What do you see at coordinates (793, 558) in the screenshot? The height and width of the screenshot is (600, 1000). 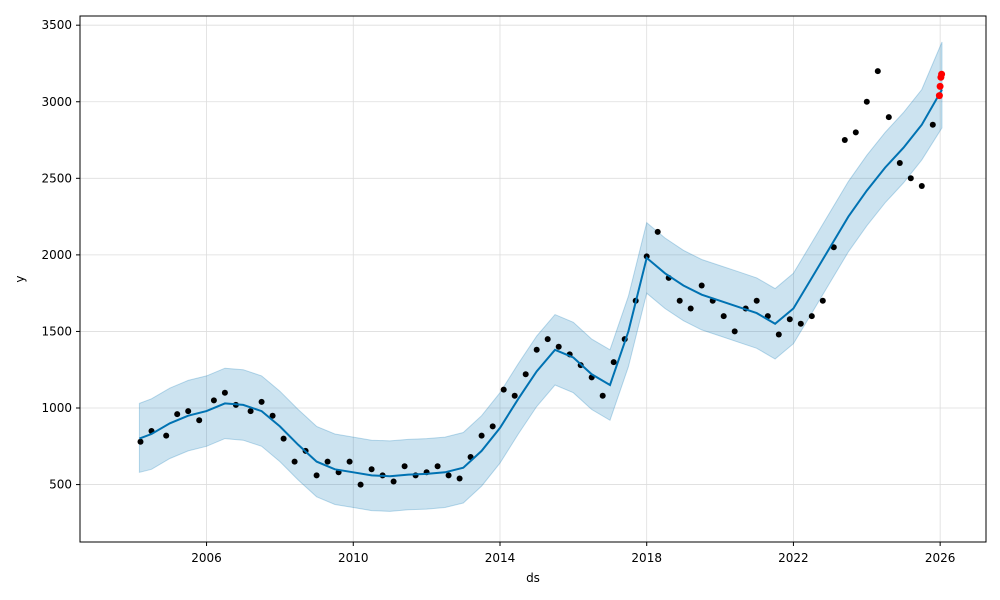 I see `x-tick-label: 2022` at bounding box center [793, 558].